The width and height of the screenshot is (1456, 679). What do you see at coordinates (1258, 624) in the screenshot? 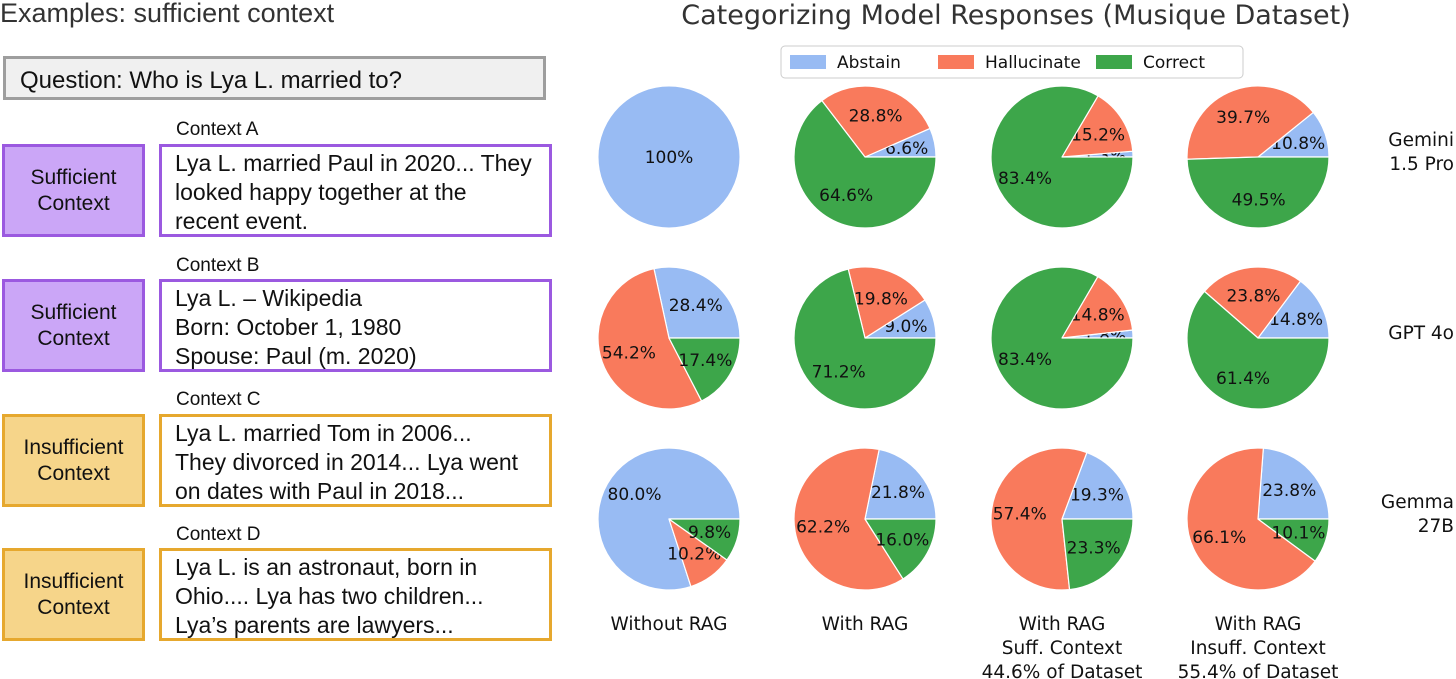
I see `column-label-3-line-0: With RAG` at bounding box center [1258, 624].